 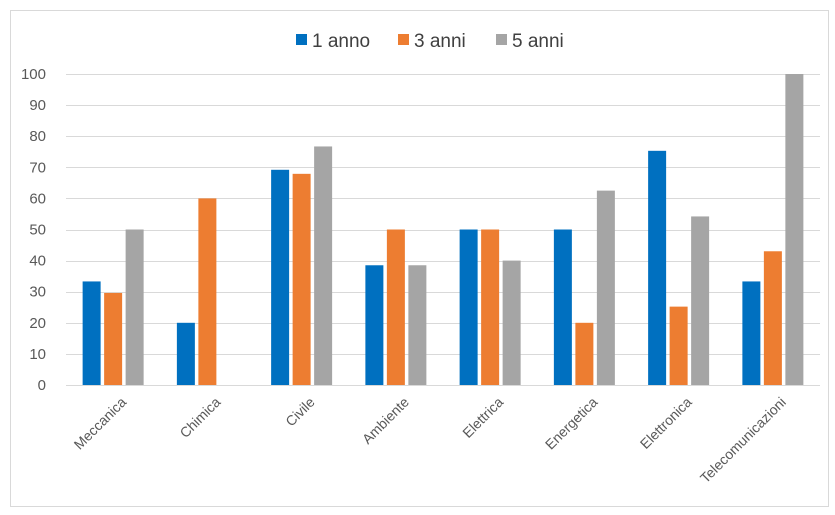 I want to click on bar-5-anni-elettronica, so click(x=700, y=300).